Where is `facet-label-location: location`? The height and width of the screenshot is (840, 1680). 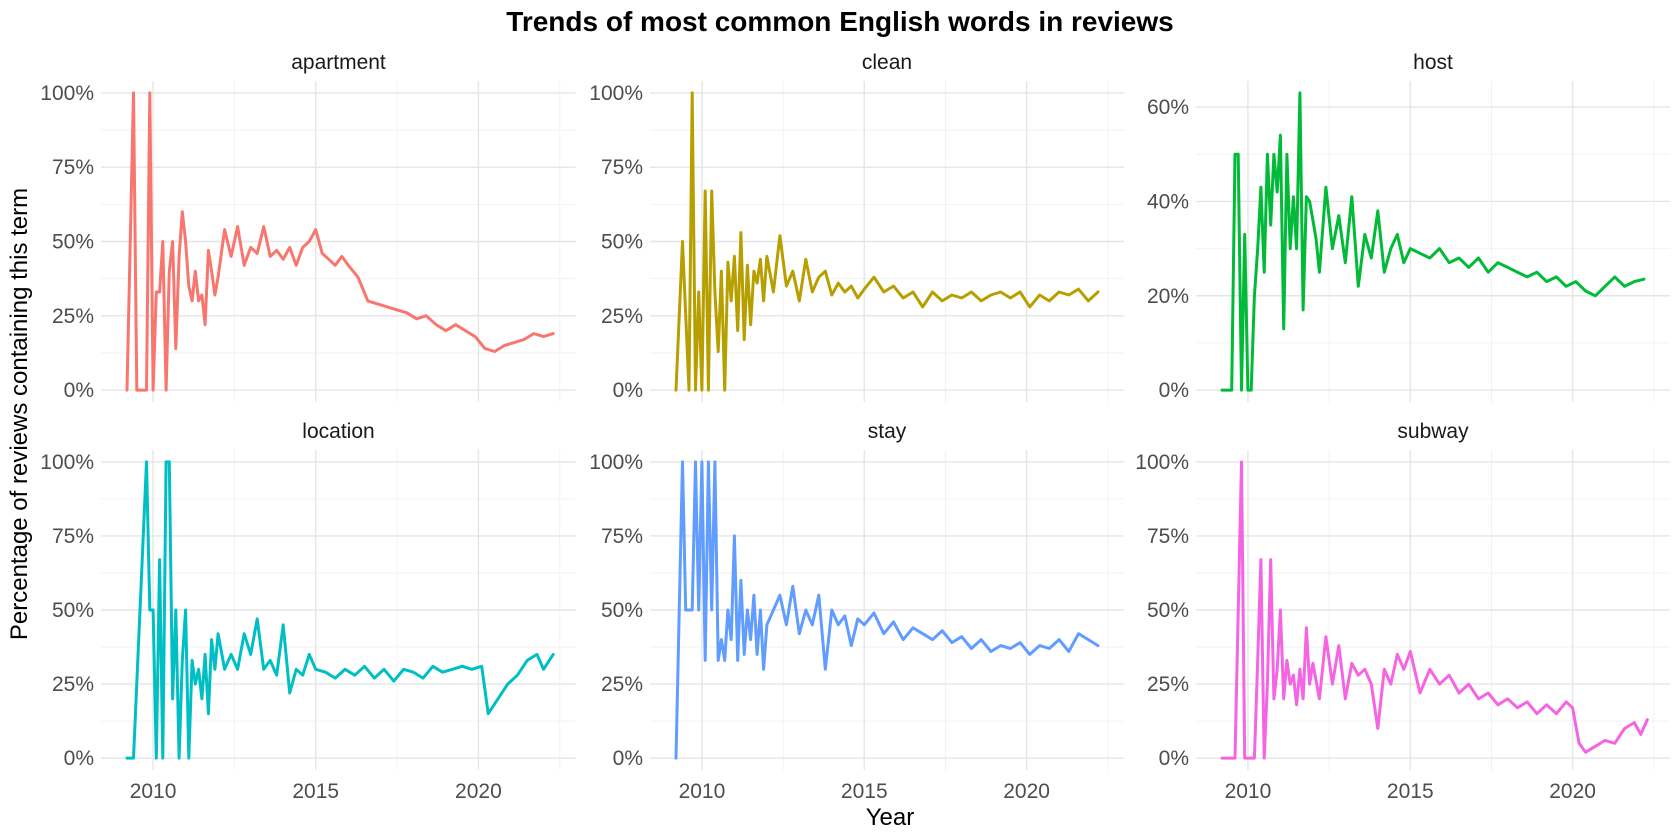 facet-label-location: location is located at coordinates (338, 431).